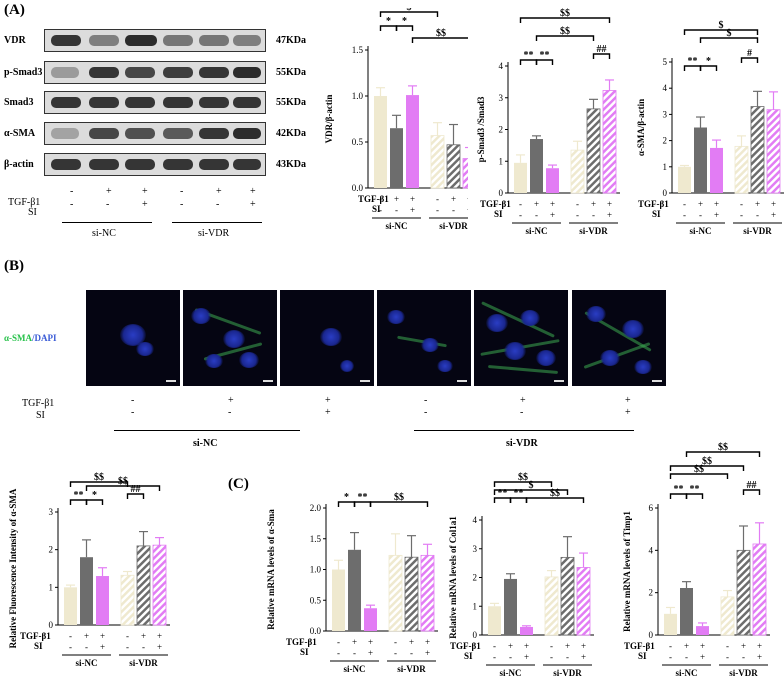 This screenshot has width=784, height=680. What do you see at coordinates (426, 412) in the screenshot?
I see `if-si-sign: -` at bounding box center [426, 412].